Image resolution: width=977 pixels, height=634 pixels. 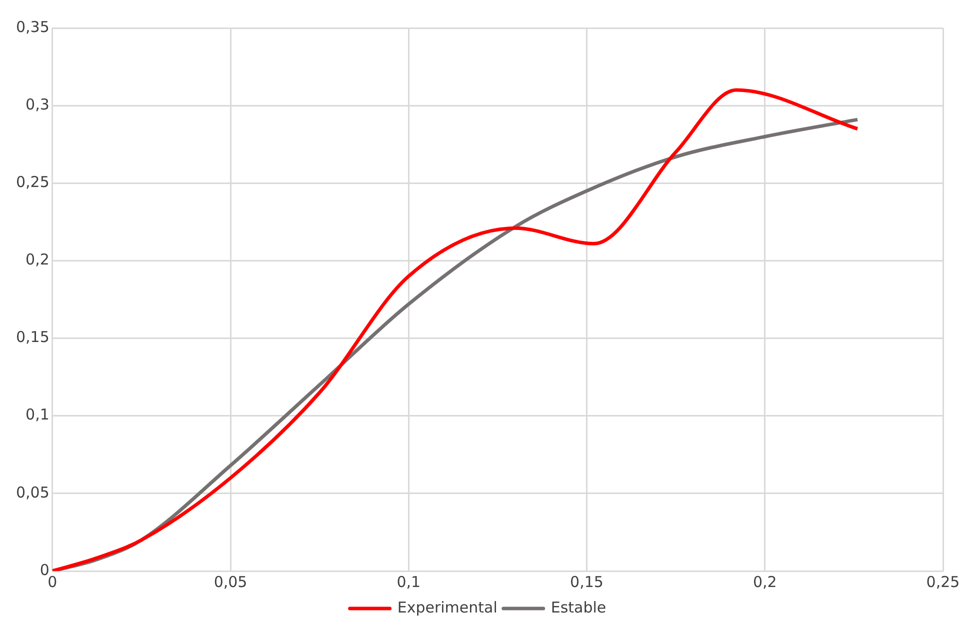 I want to click on y-tick-label: 0,25, so click(x=33, y=182).